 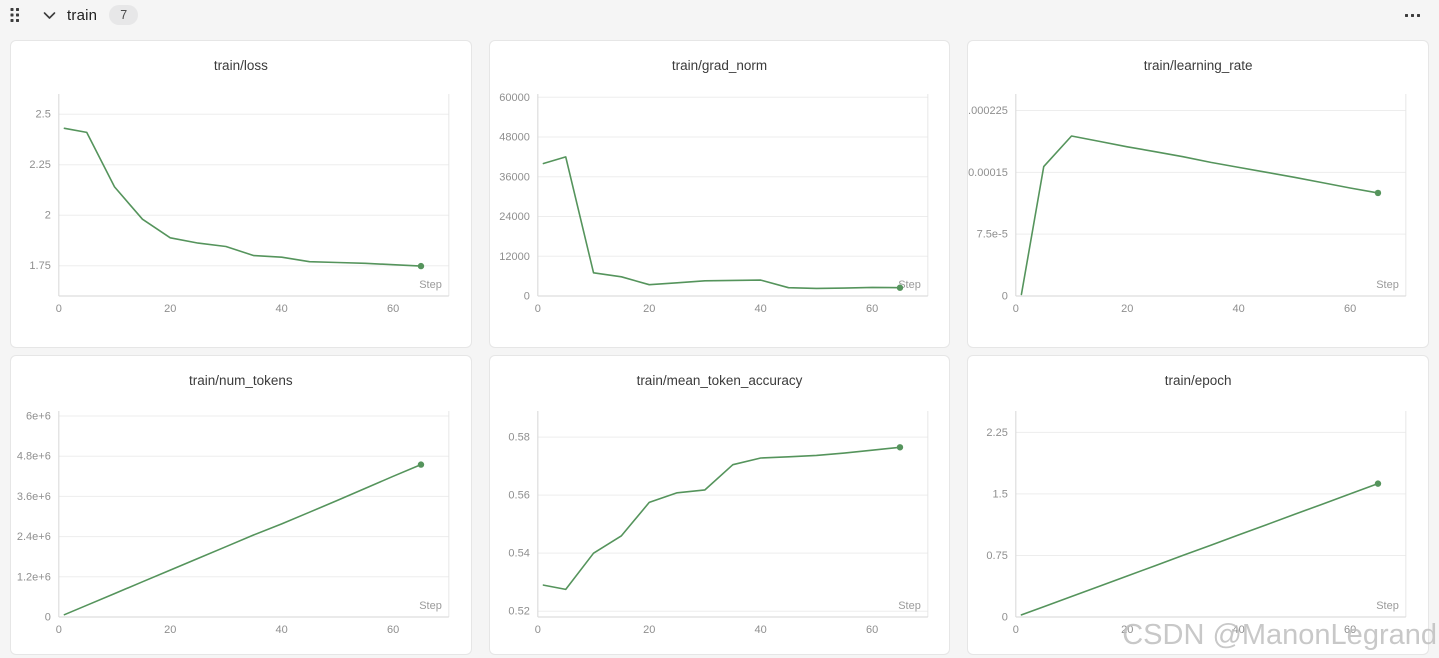 What do you see at coordinates (988, 173) in the screenshot?
I see `y-tick-label: 0.00015` at bounding box center [988, 173].